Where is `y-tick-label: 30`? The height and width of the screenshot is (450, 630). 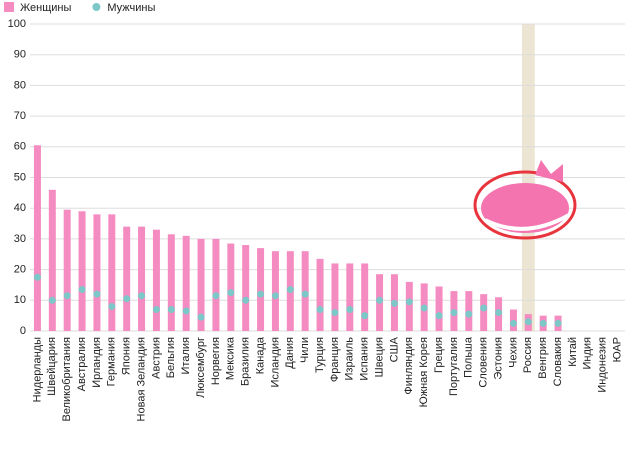 y-tick-label: 30 is located at coordinates (20, 239).